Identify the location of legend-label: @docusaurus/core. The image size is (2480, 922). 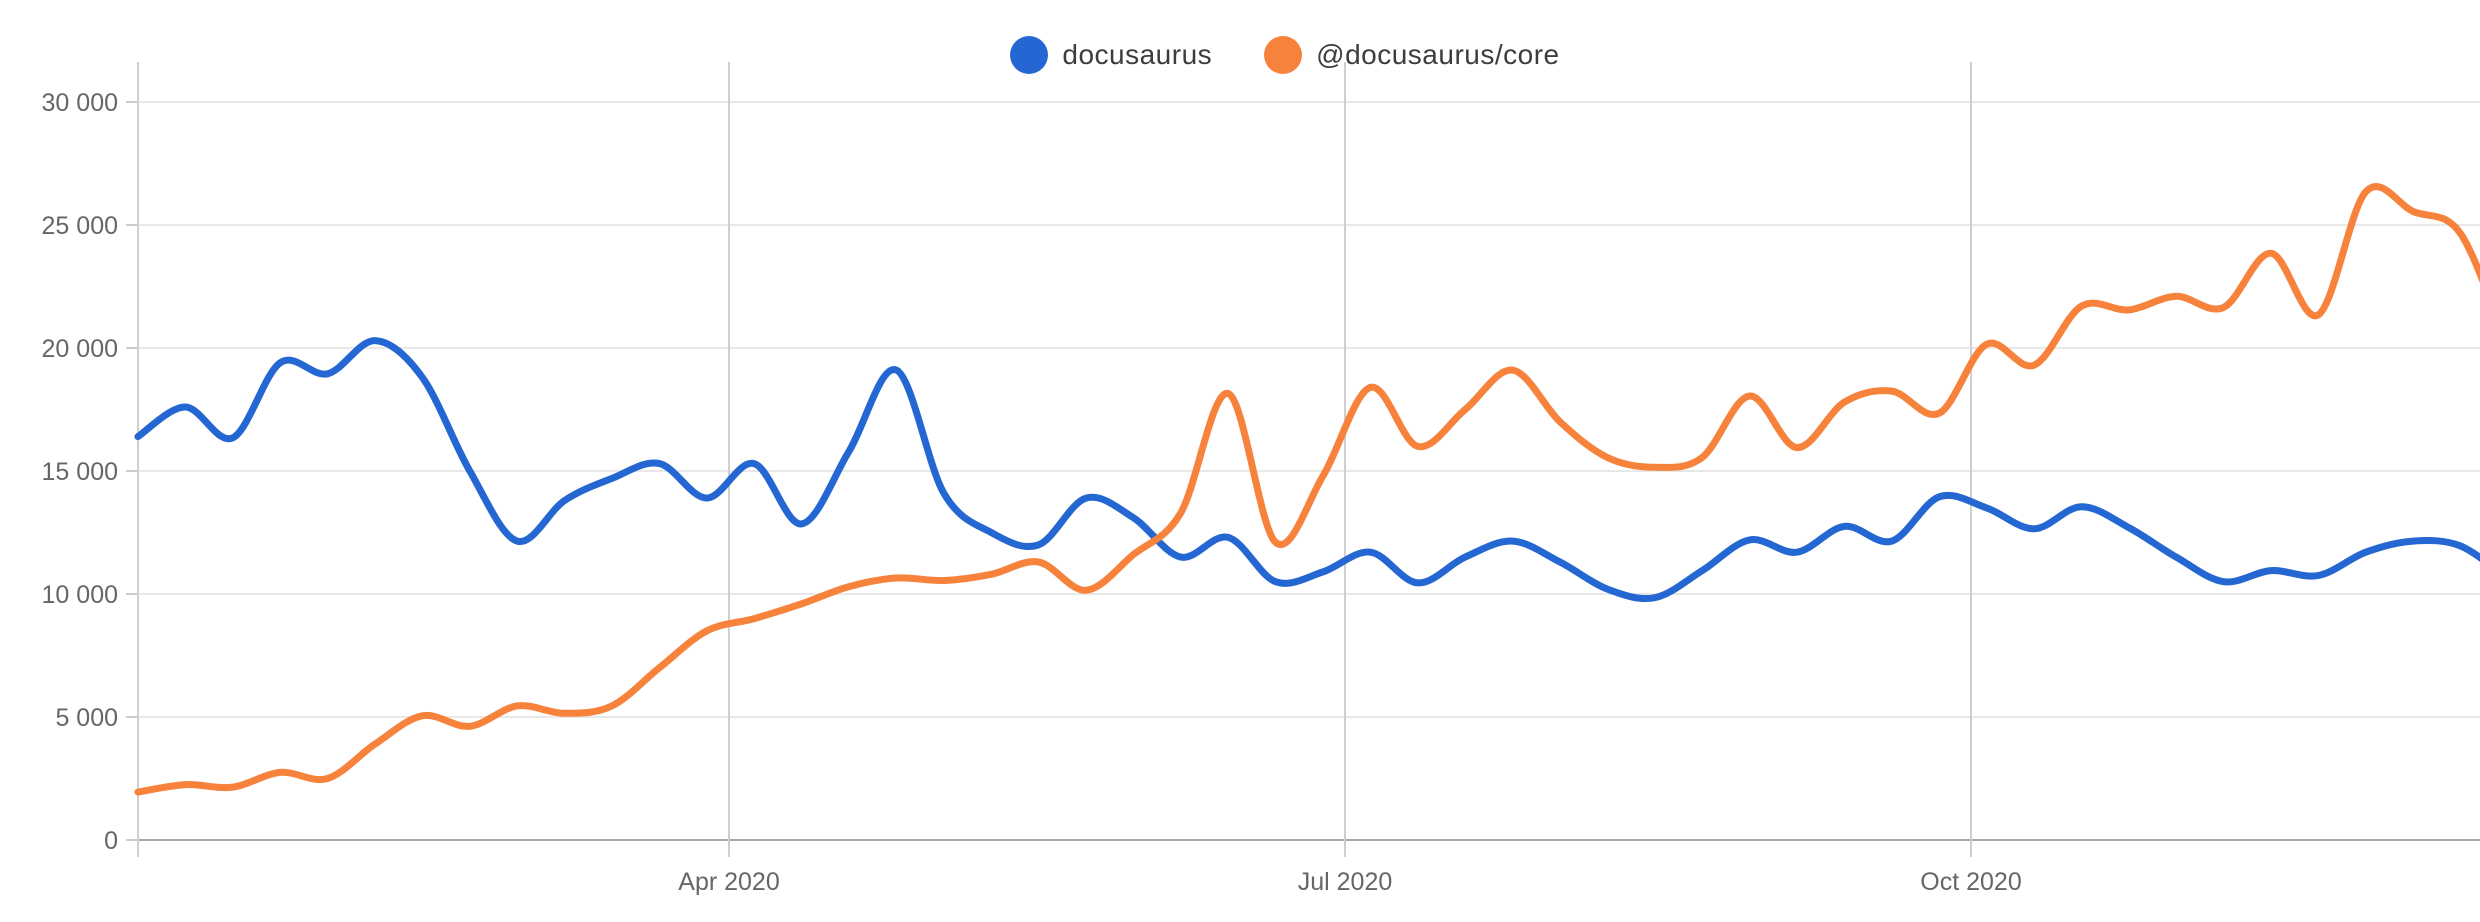
(1438, 54).